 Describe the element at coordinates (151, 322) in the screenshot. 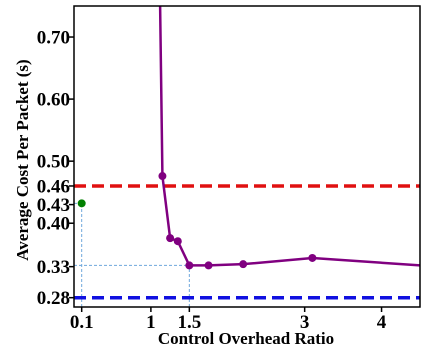

I see `x-tick-label-1: 1` at that location.